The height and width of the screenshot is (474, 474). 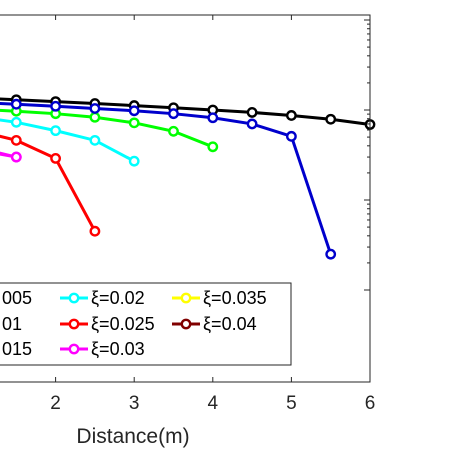 I want to click on legend-label-2-1: ξ=0.03, so click(x=118, y=349).